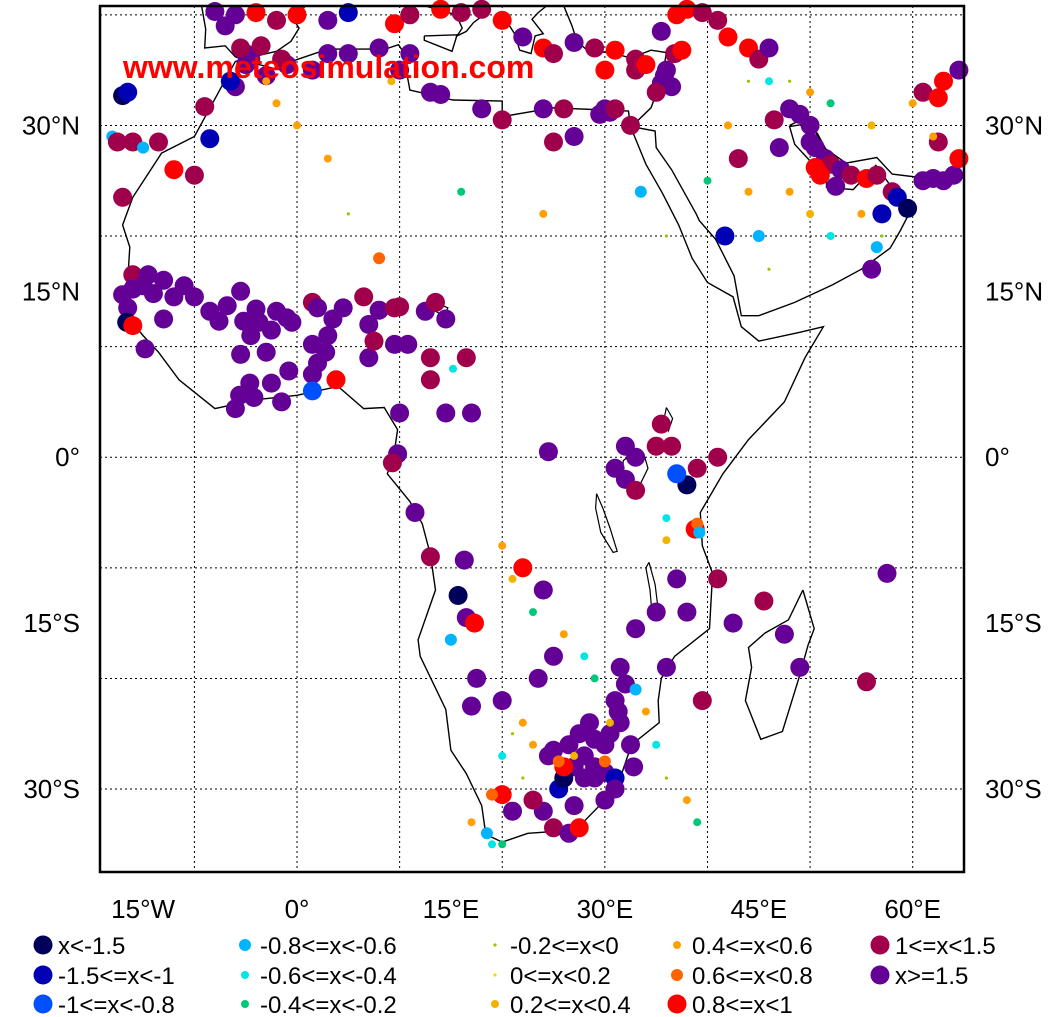 The width and height of the screenshot is (1063, 1017). Describe the element at coordinates (997, 457) in the screenshot. I see `lat-tick-label-right: 0°` at that location.